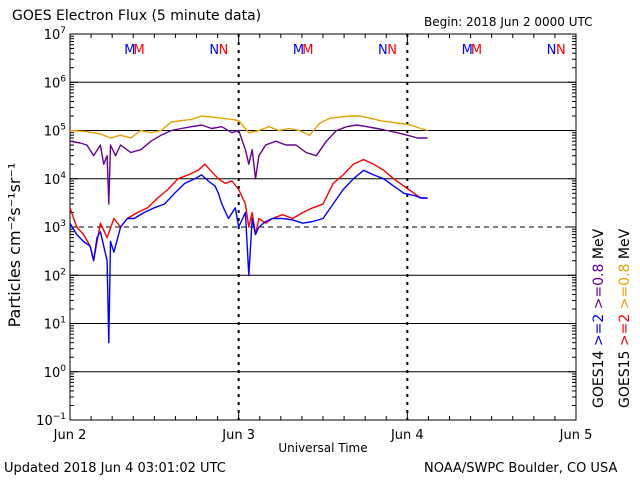 This screenshot has width=640, height=480. What do you see at coordinates (407, 435) in the screenshot?
I see `x-tick-label: Jun 4` at bounding box center [407, 435].